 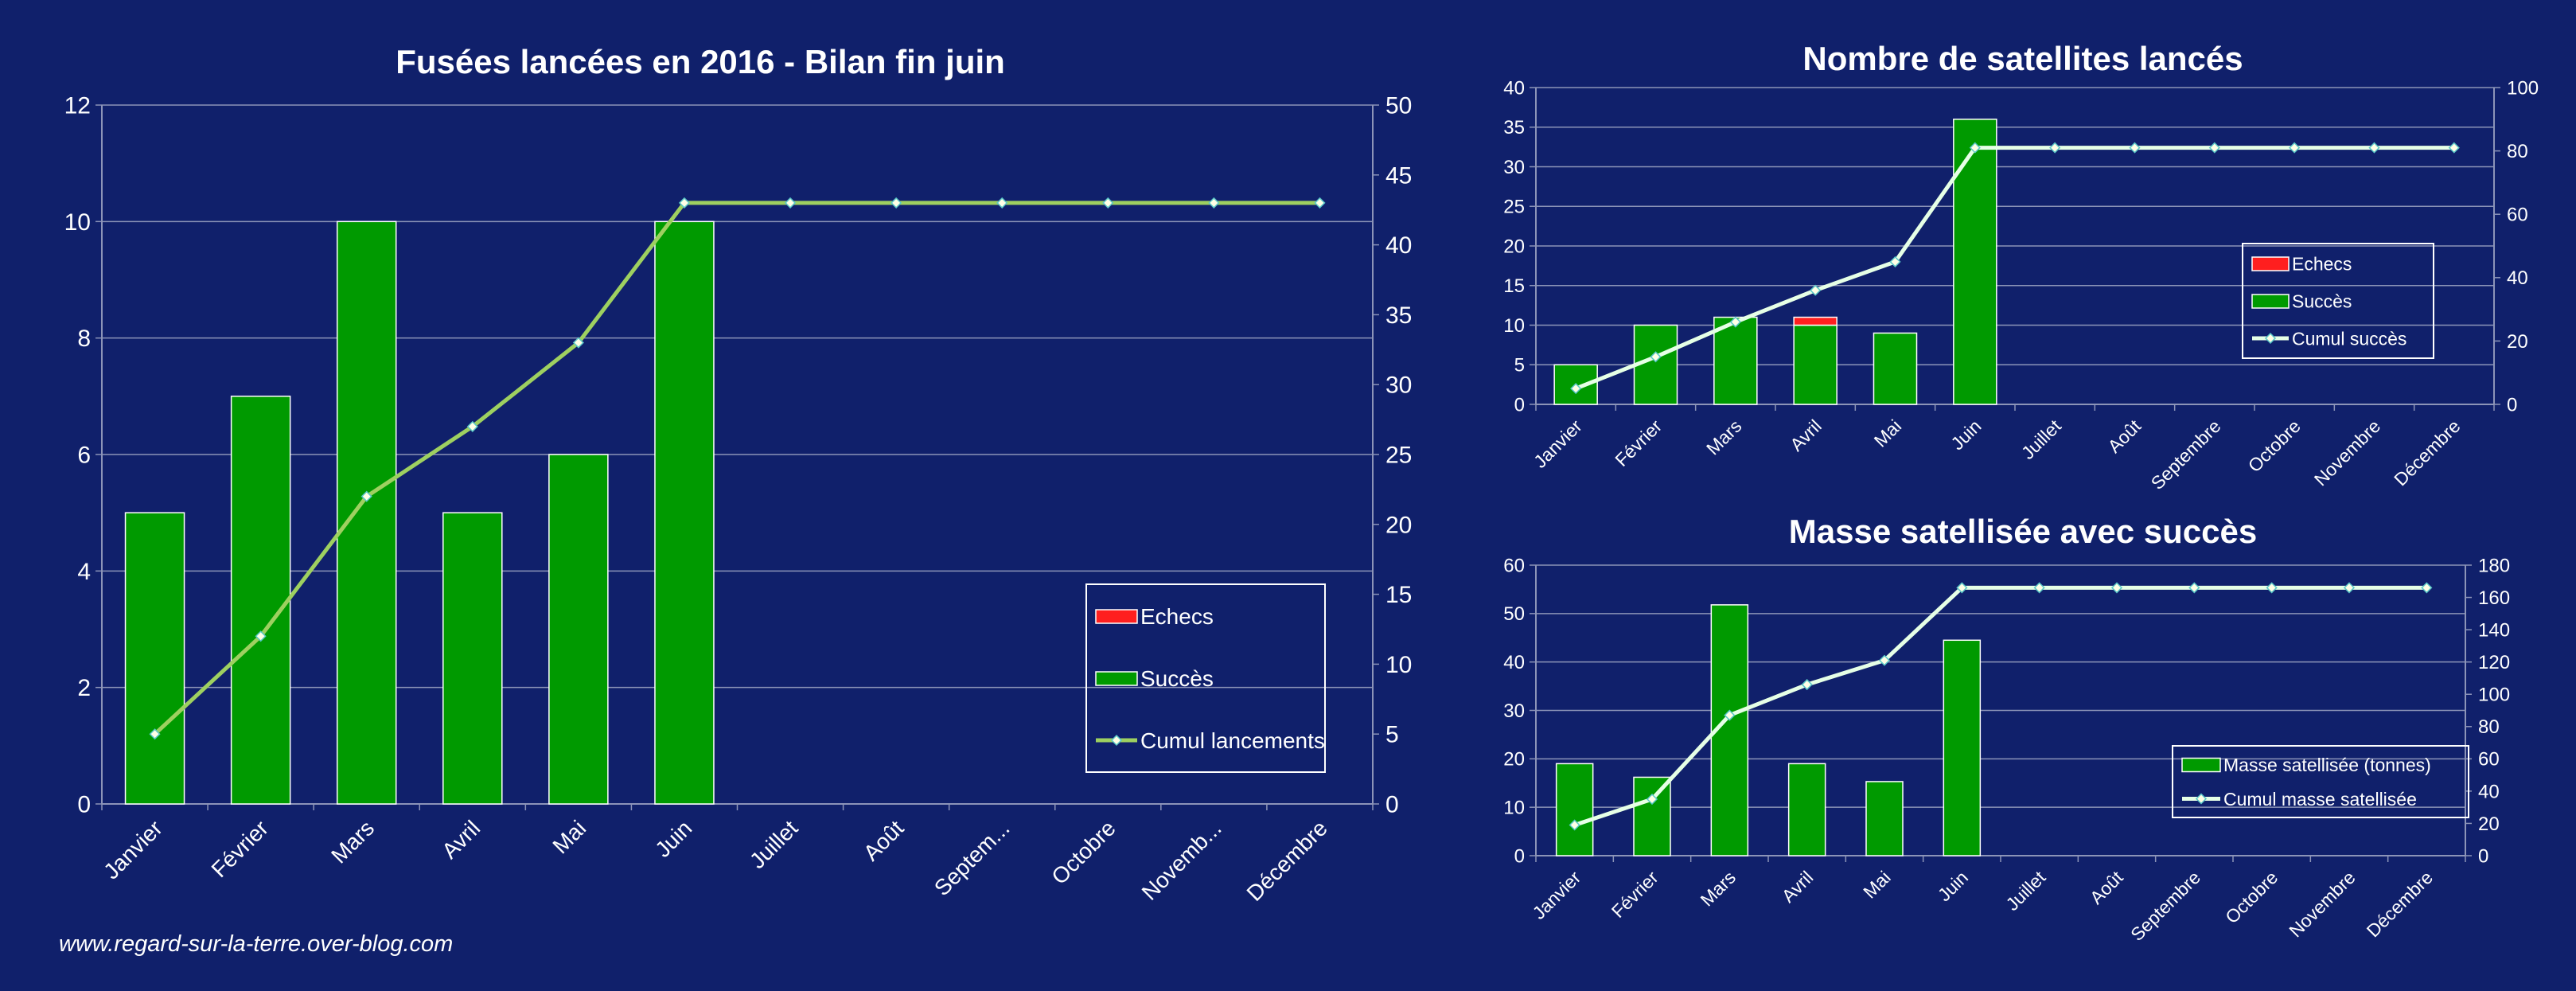 I want to click on y2-tick-label: 35, so click(x=1398, y=315).